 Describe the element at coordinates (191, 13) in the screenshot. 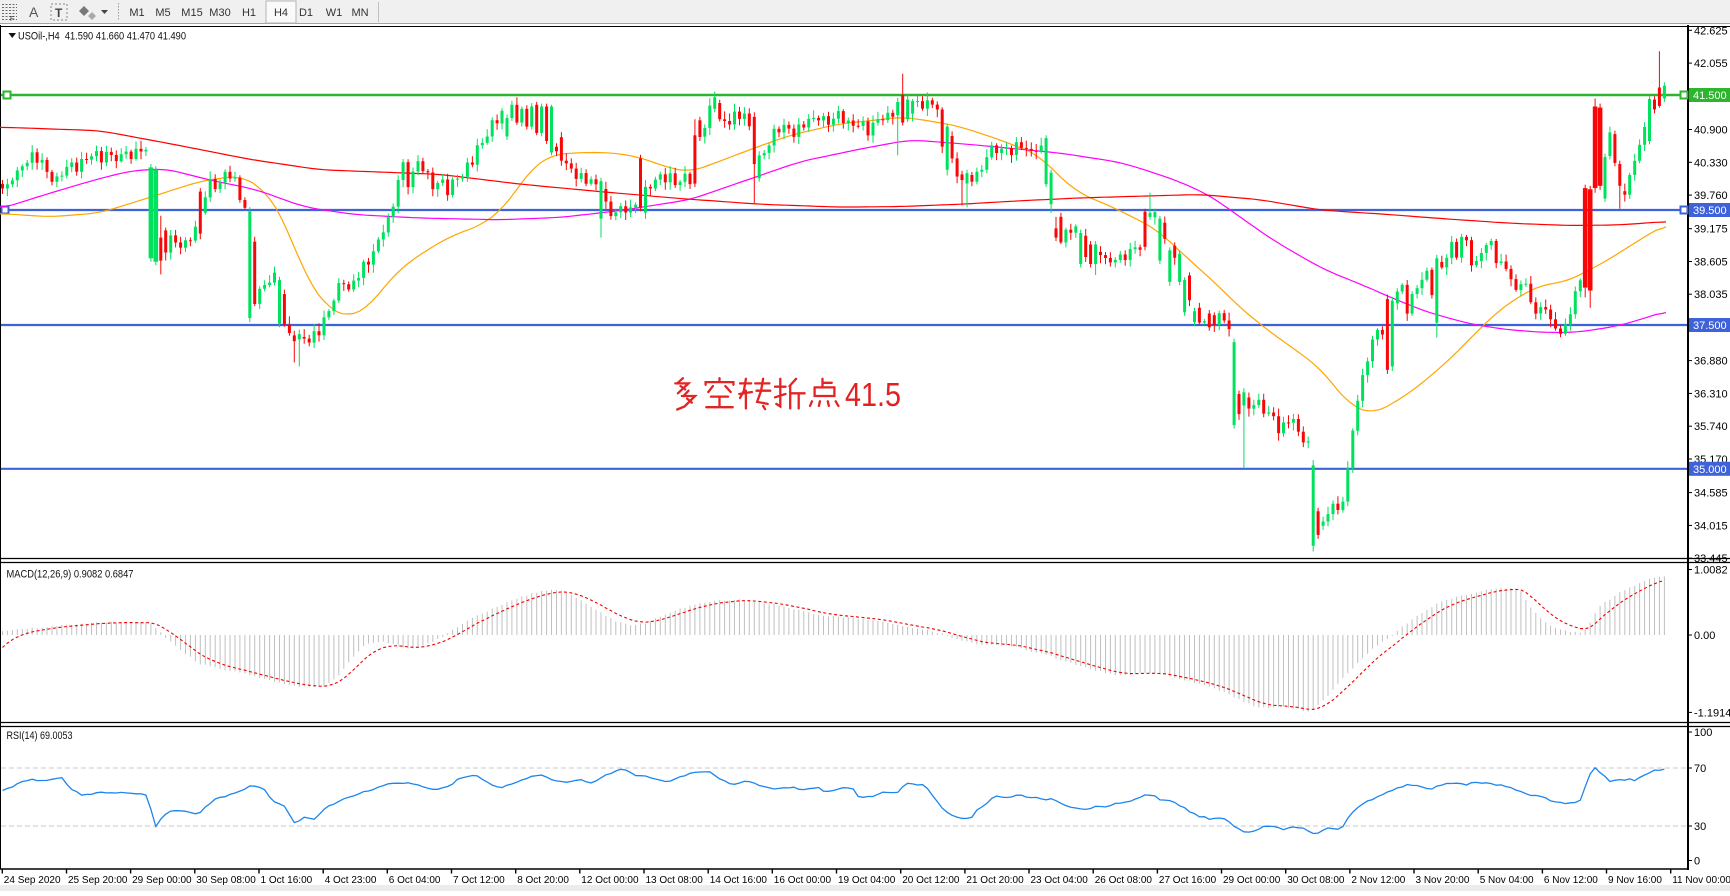

I see `svg-text: M15` at that location.